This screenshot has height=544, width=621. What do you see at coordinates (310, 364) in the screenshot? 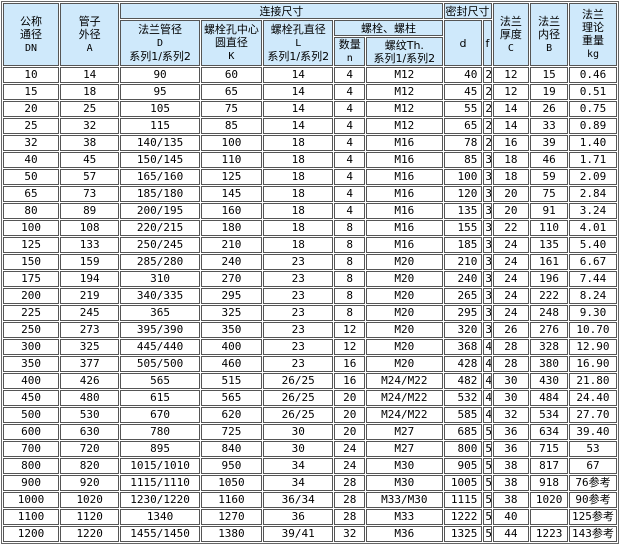
I see `table-row: 350 377 505/500 460 23 16 M20 428 4 28 380 16.90` at bounding box center [310, 364].